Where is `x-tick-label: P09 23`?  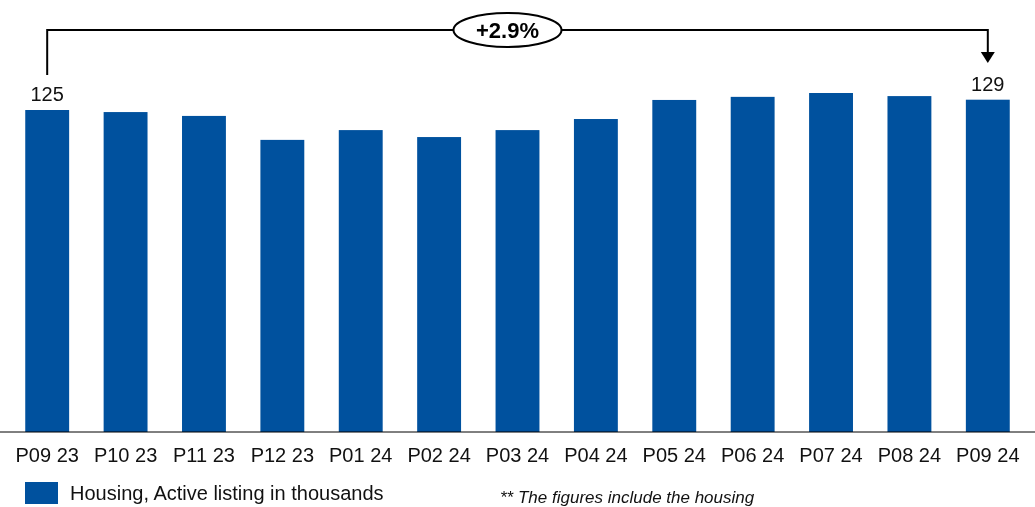
x-tick-label: P09 23 is located at coordinates (47, 455).